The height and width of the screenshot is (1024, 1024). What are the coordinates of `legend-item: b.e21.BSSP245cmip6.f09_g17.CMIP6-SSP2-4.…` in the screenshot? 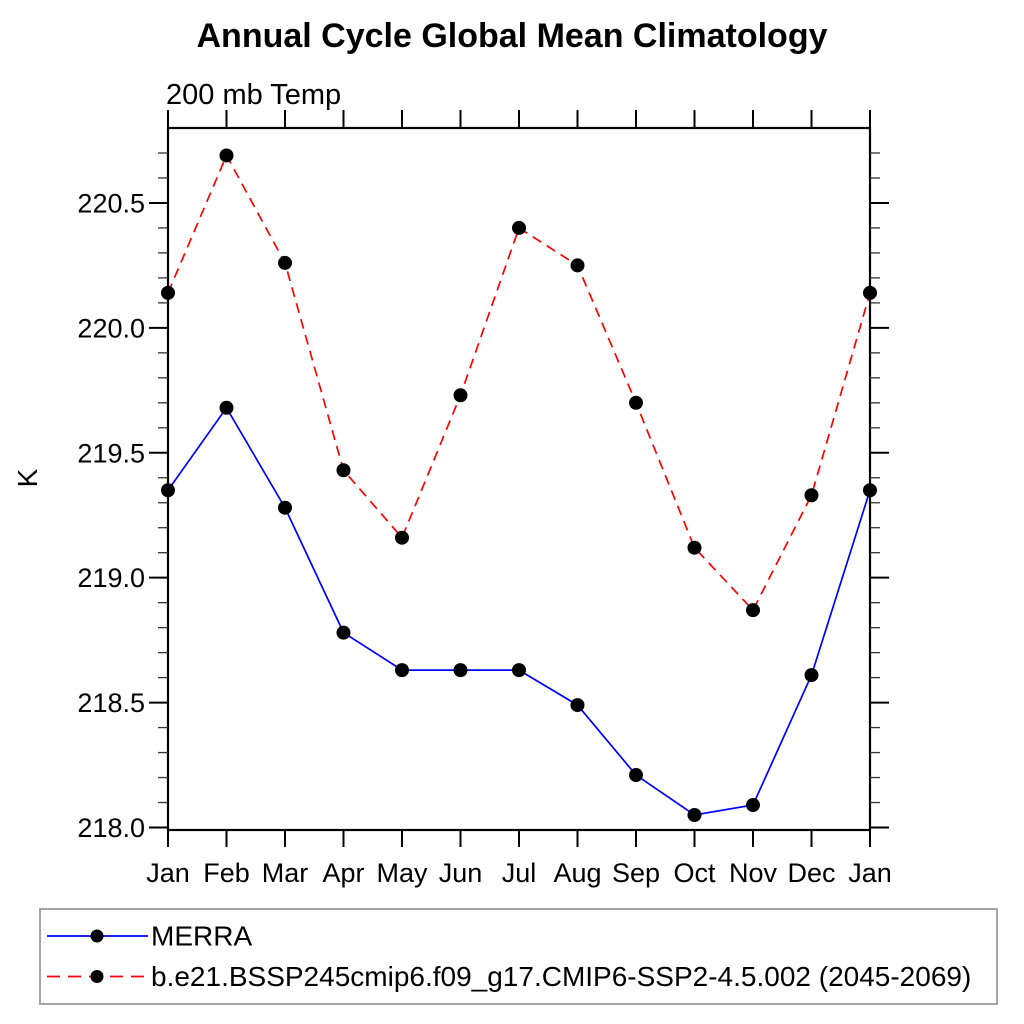 It's located at (509, 976).